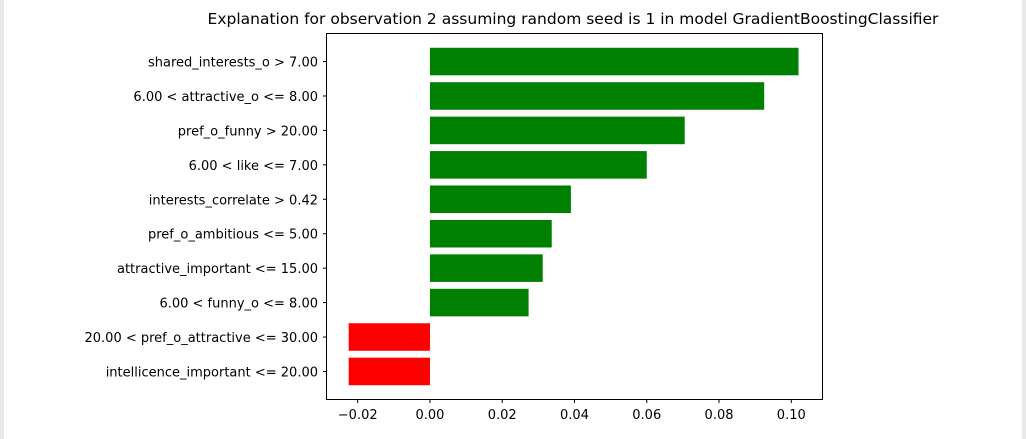  I want to click on y-tick-label: pref_o_funny > 20.00, so click(248, 131).